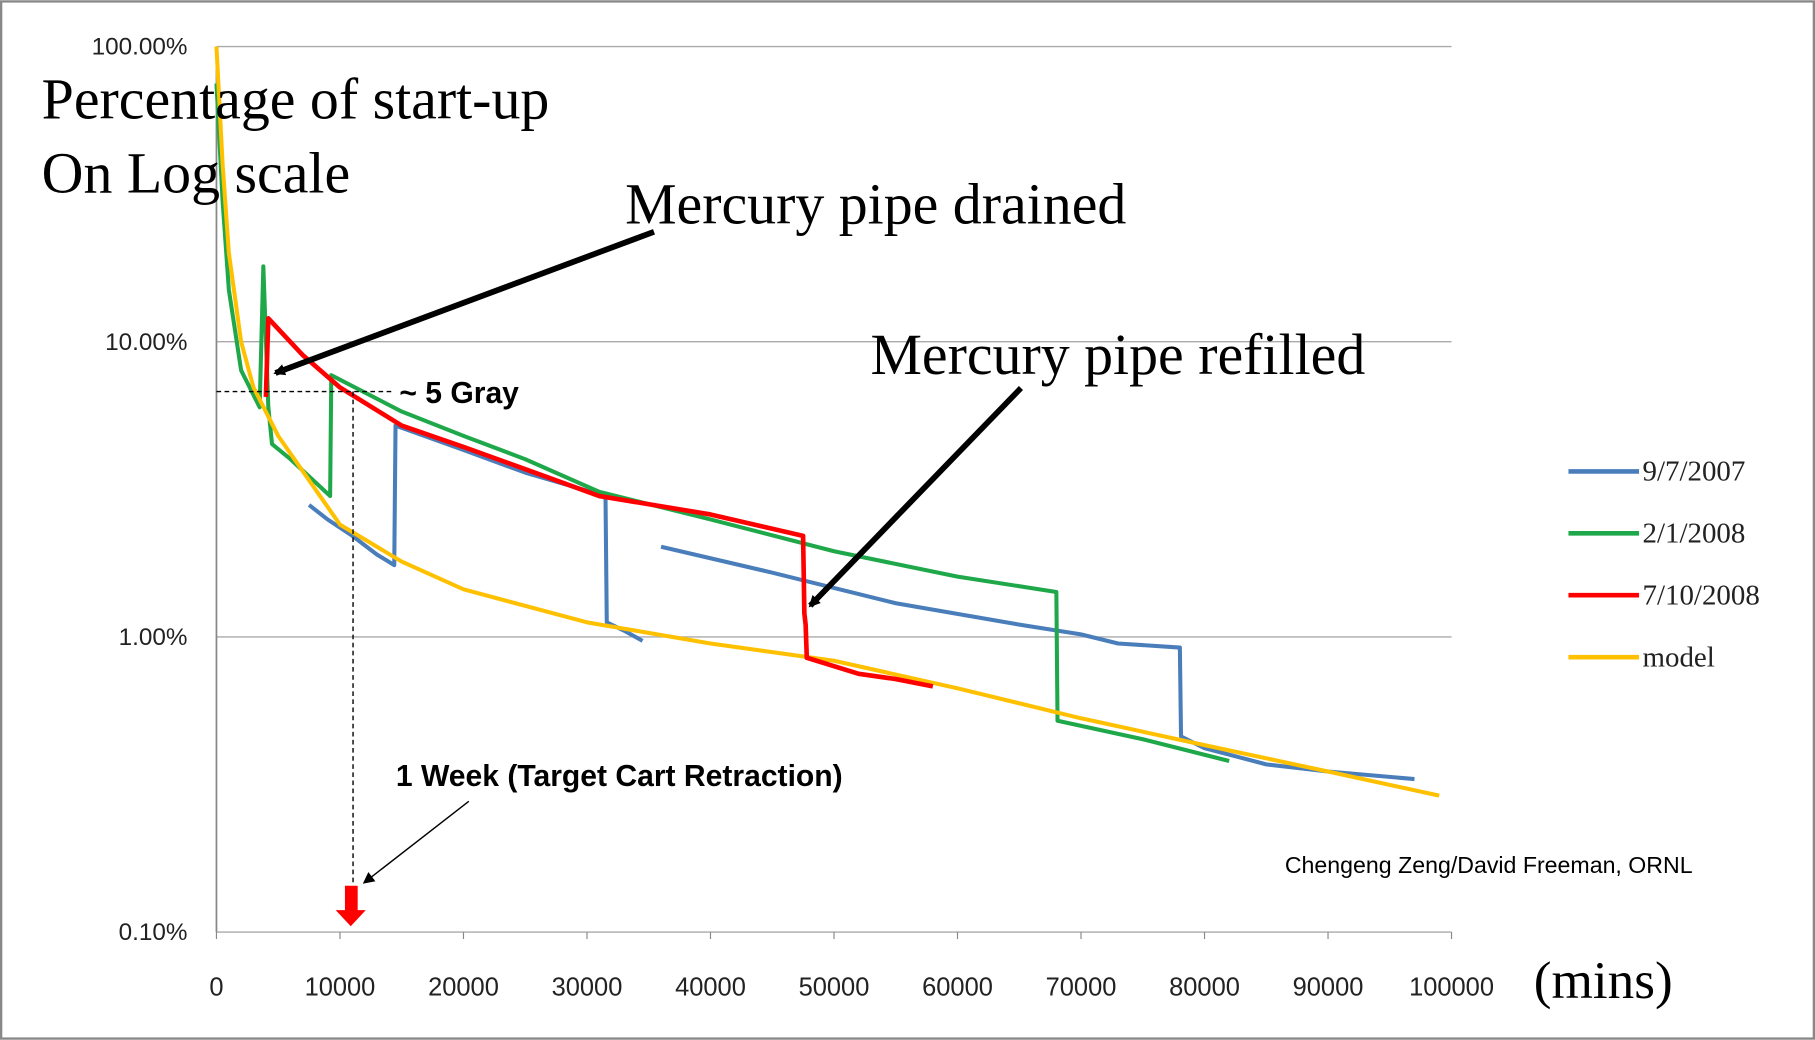 The height and width of the screenshot is (1040, 1815). What do you see at coordinates (463, 988) in the screenshot?
I see `x-tick-label: 20000` at bounding box center [463, 988].